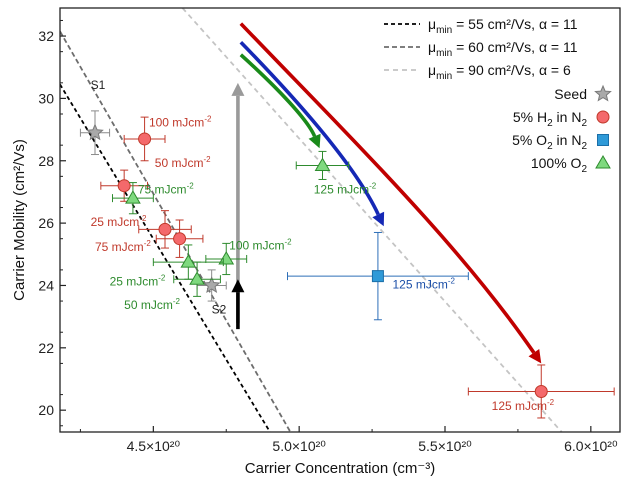 This screenshot has height=483, width=627. What do you see at coordinates (148, 305) in the screenshot?
I see `annotation-text: 50 mJcm` at bounding box center [148, 305].